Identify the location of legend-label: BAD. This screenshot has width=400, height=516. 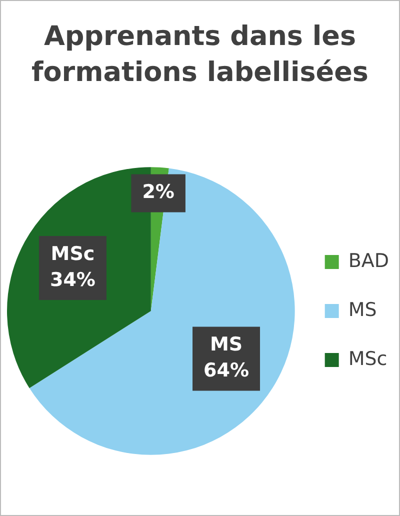
(369, 261).